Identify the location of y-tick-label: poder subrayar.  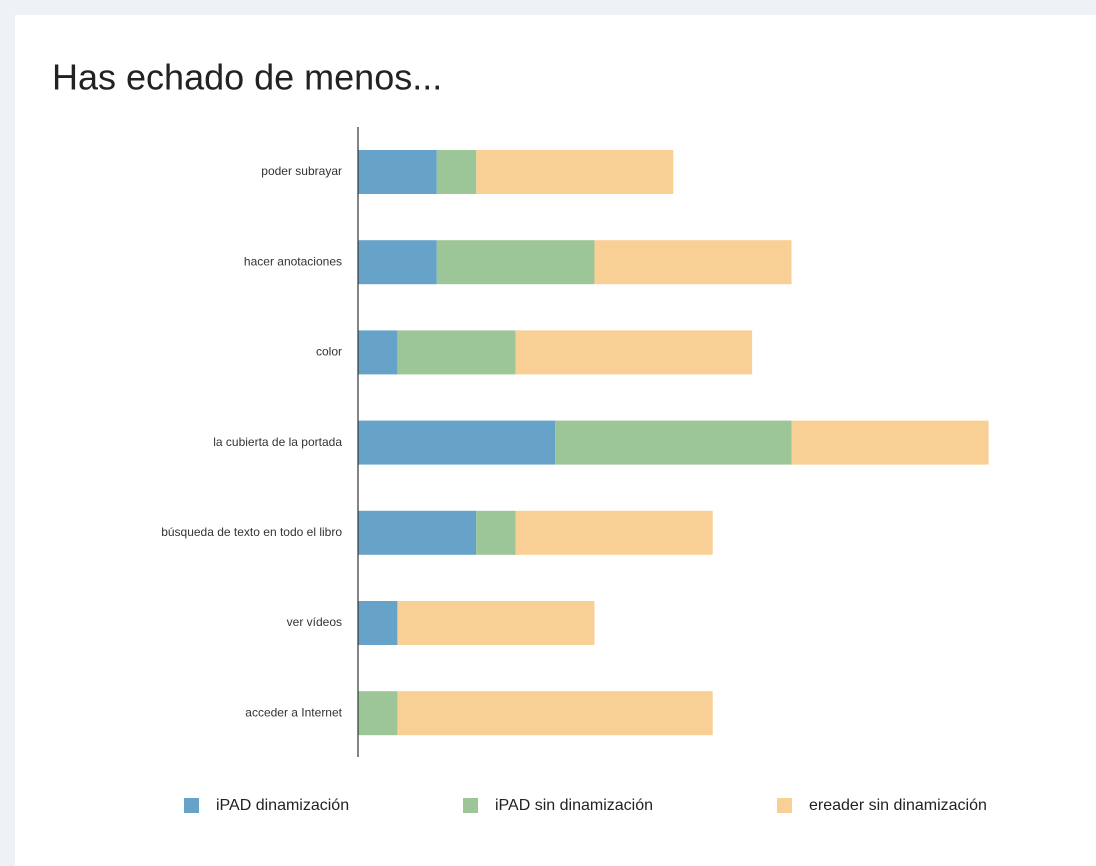
(301, 171).